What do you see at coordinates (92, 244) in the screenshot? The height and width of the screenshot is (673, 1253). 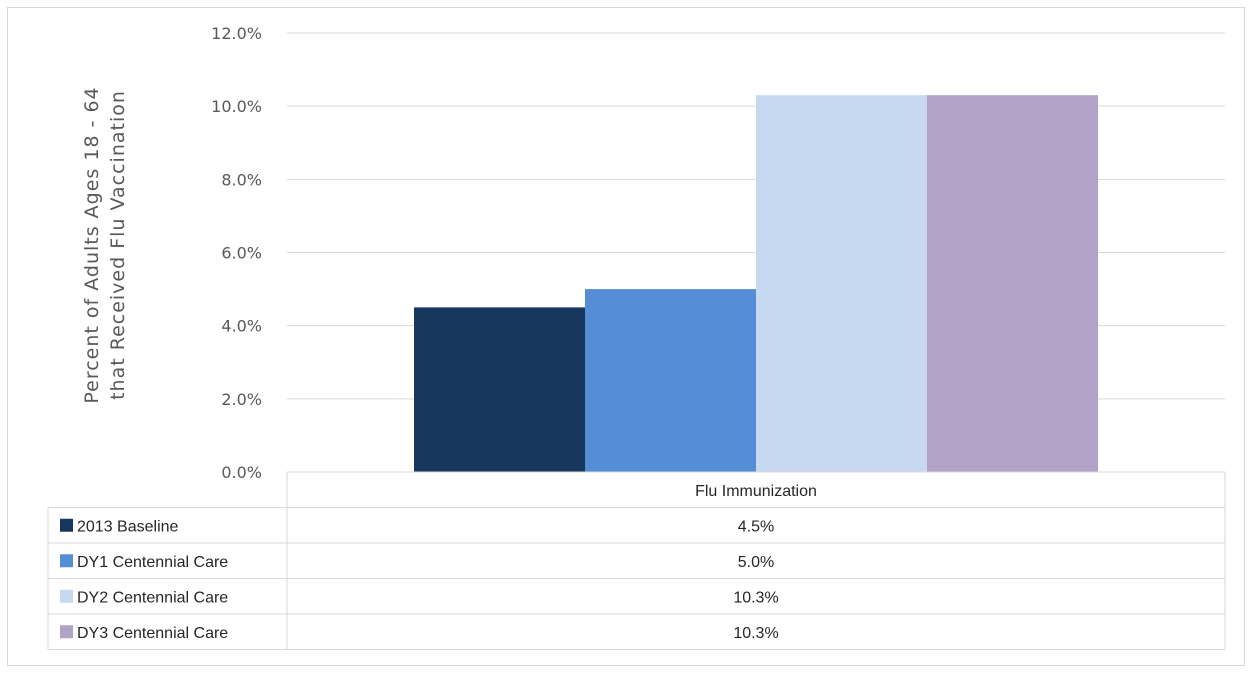 I see `y-axis-title-line-1: Percent of Adults Ages 18 - 64` at bounding box center [92, 244].